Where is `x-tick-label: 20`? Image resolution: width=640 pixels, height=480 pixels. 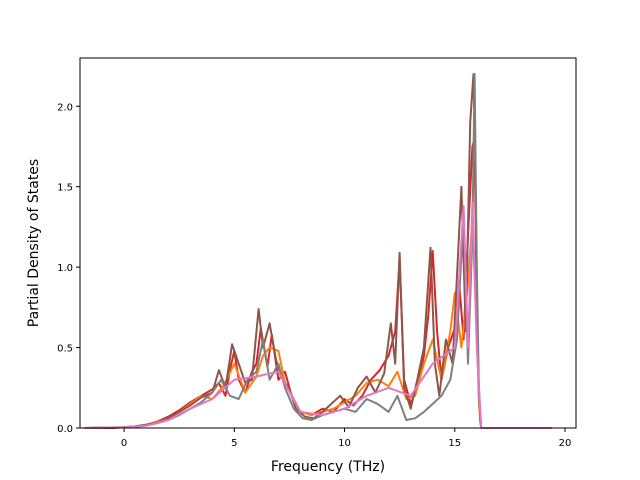
x-tick-label: 20 is located at coordinates (565, 443).